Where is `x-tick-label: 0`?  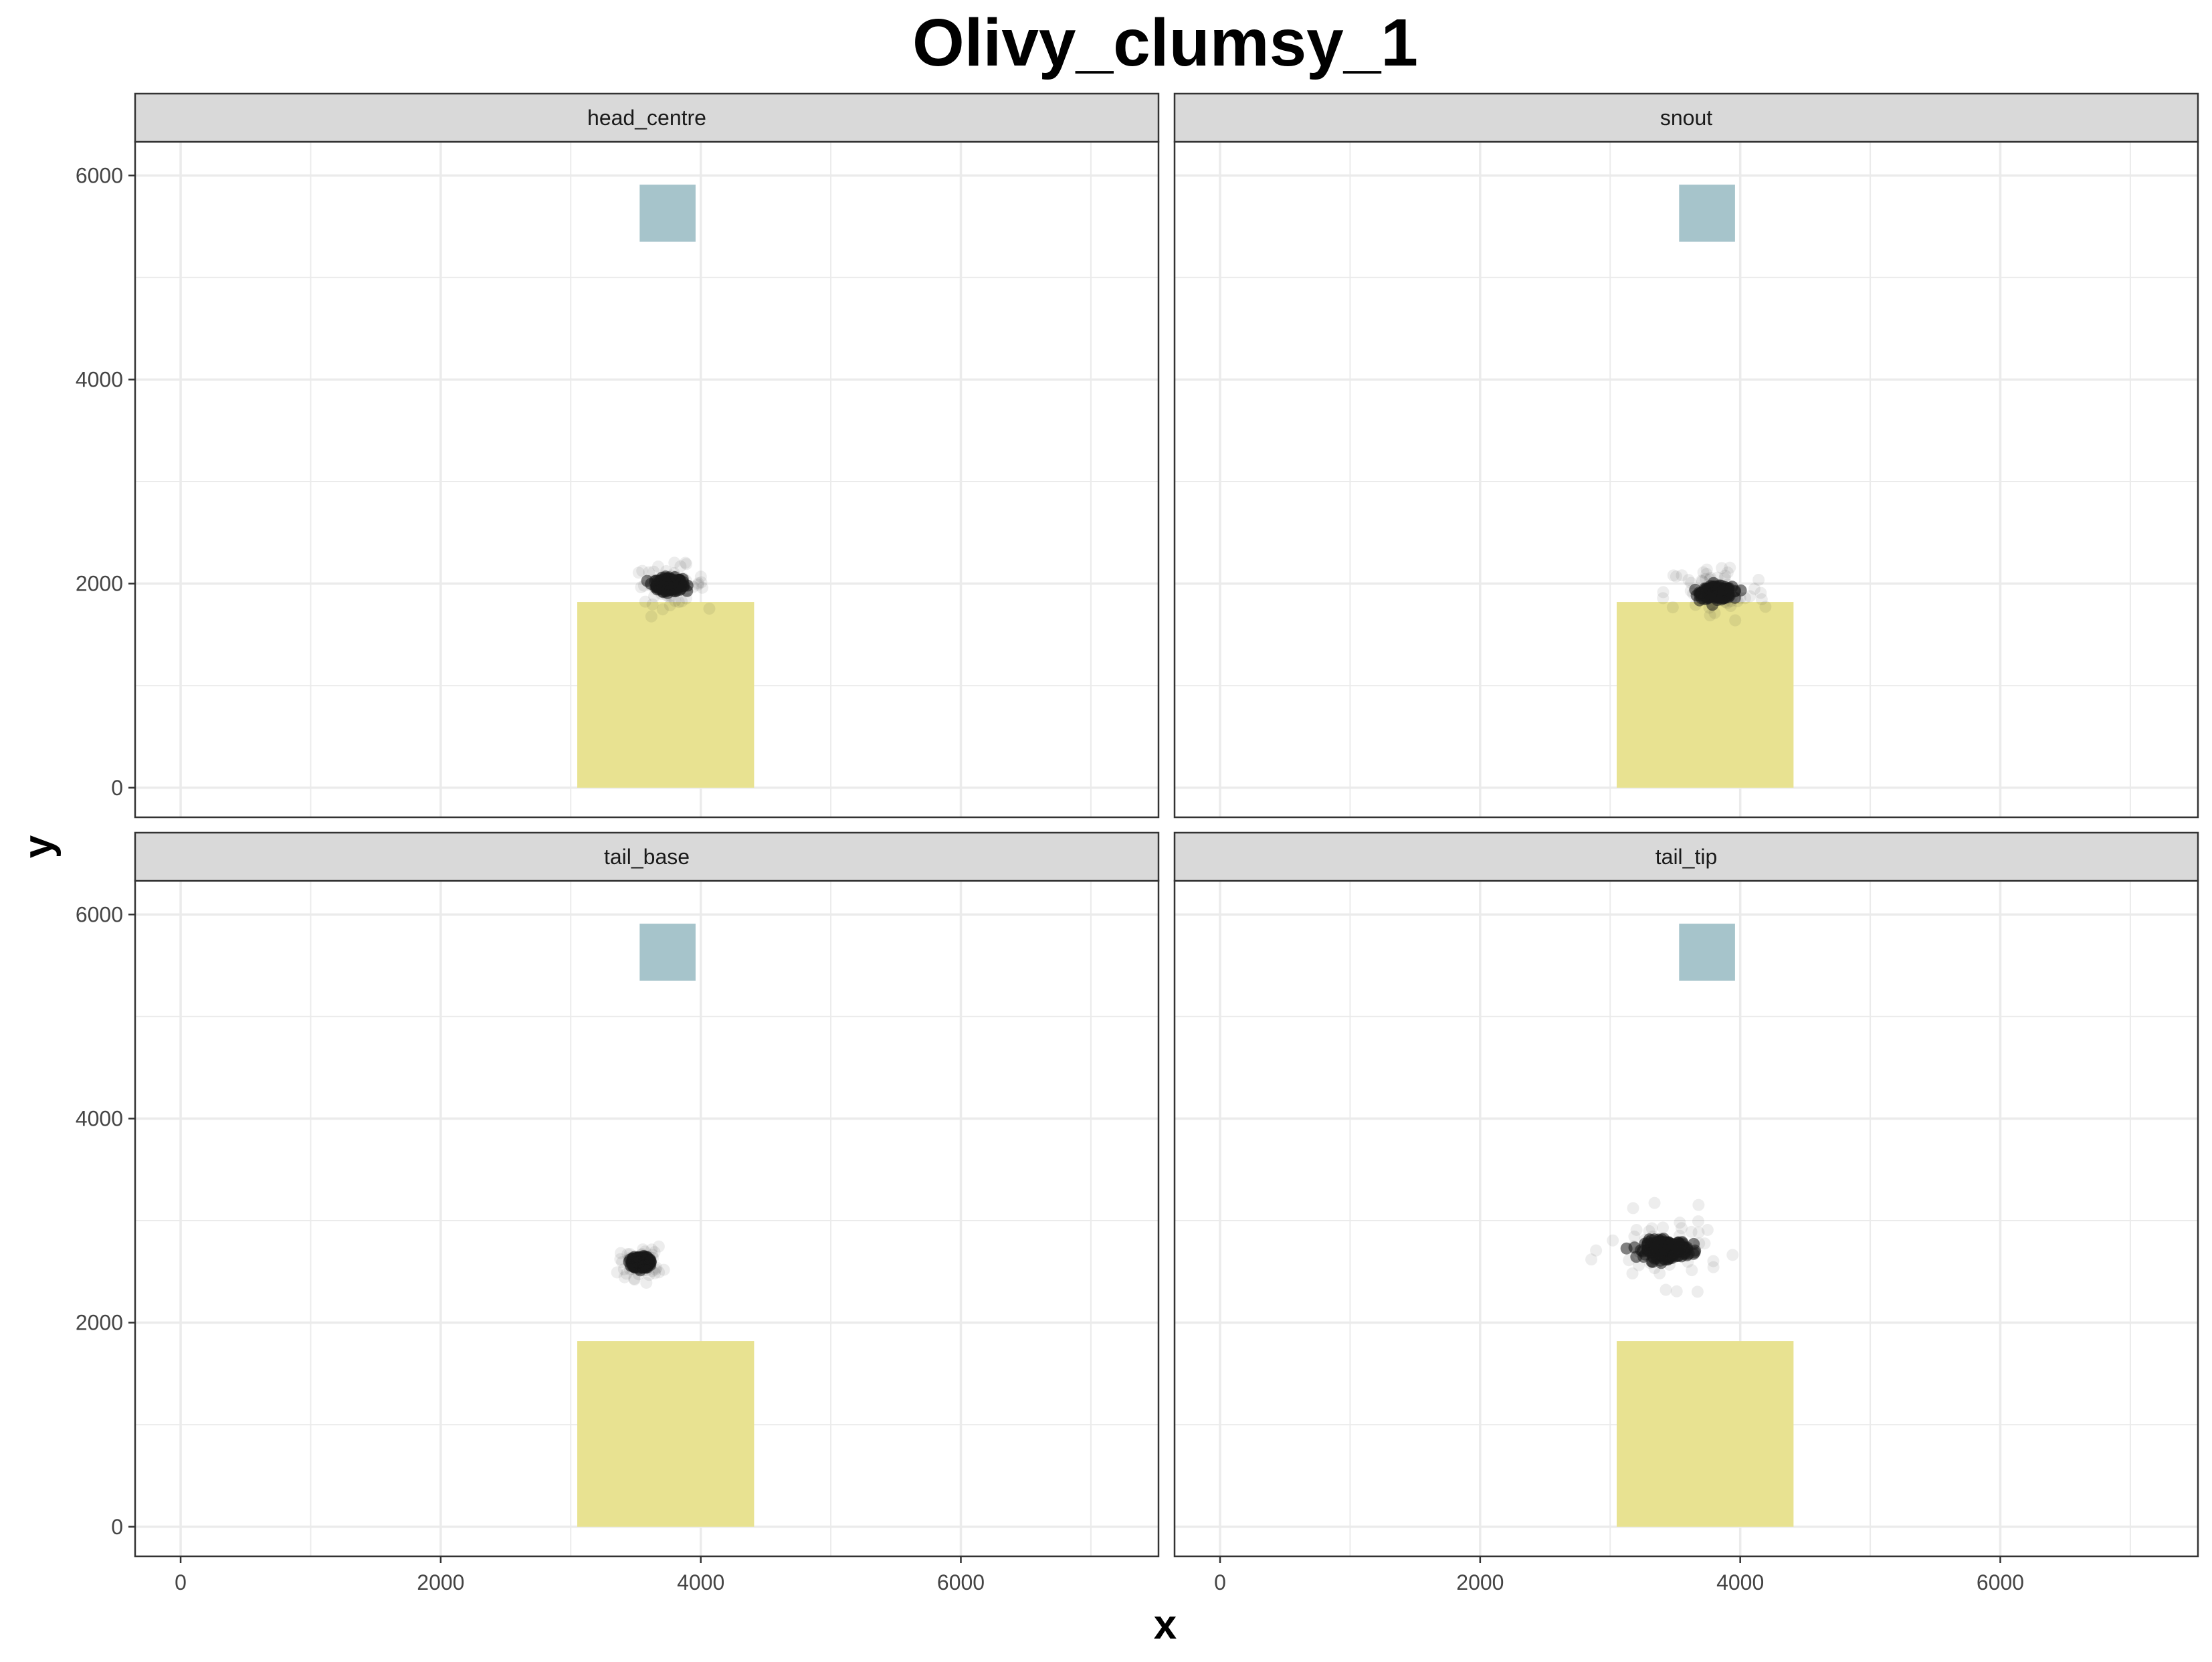
x-tick-label: 0 is located at coordinates (181, 1582).